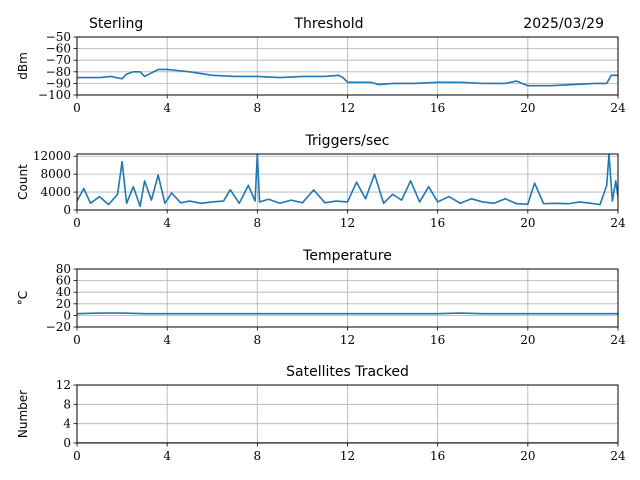 Image resolution: width=640 pixels, height=480 pixels. What do you see at coordinates (23, 414) in the screenshot?
I see `y-axis-label: Number` at bounding box center [23, 414].